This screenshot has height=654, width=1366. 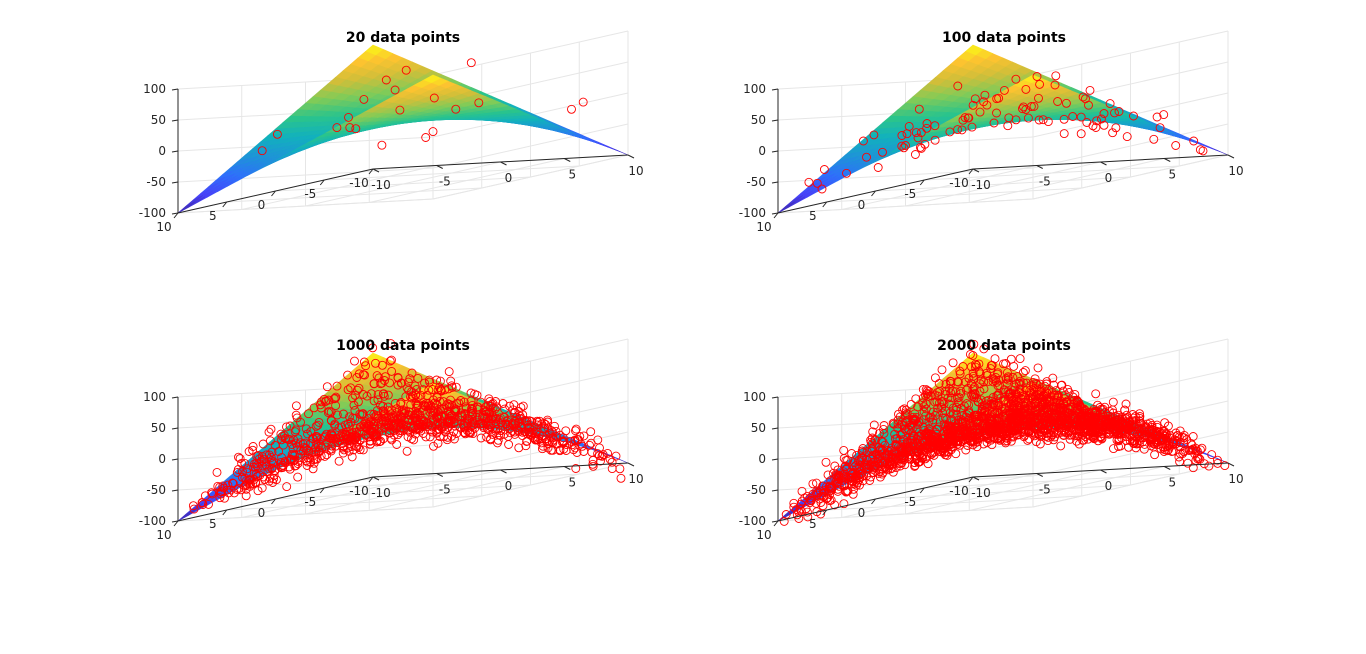 I want to click on subplot-title: 1000 data points, so click(x=403, y=346).